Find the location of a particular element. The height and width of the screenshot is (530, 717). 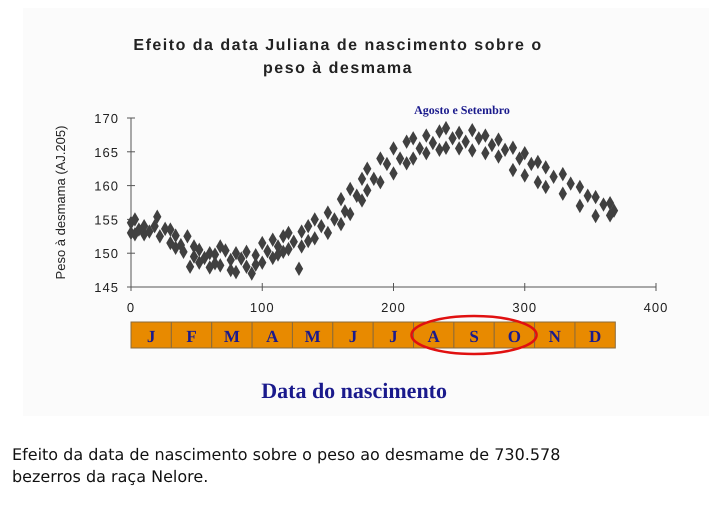

y-tick-label: 150 is located at coordinates (106, 254).